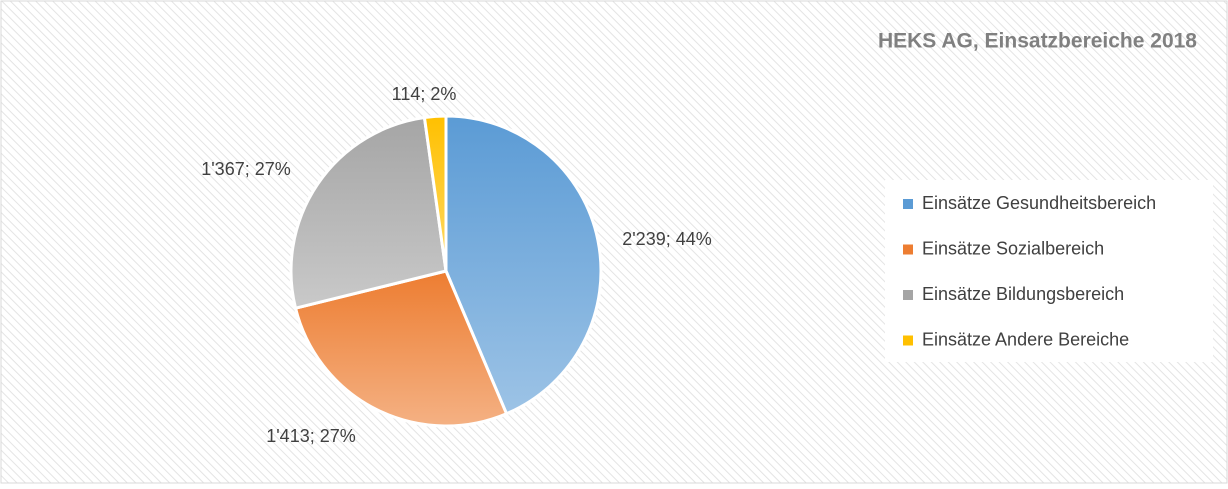  I want to click on data-label: 1'367; 27%, so click(246, 169).